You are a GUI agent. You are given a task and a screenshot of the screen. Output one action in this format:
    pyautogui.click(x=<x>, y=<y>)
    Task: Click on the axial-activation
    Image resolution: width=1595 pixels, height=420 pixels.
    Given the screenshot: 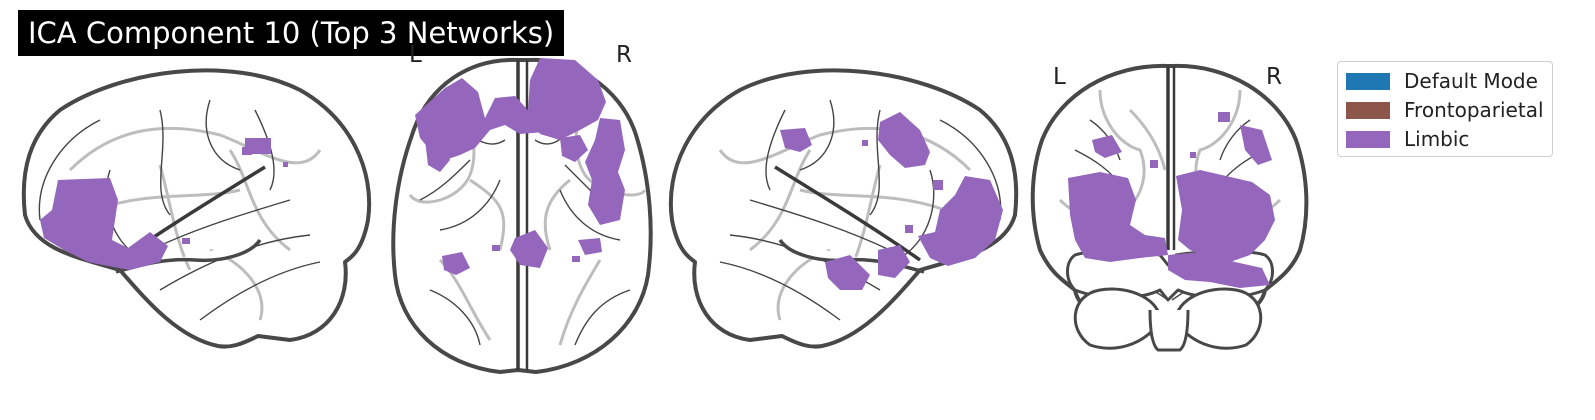 What is the action you would take?
    pyautogui.click(x=520, y=166)
    